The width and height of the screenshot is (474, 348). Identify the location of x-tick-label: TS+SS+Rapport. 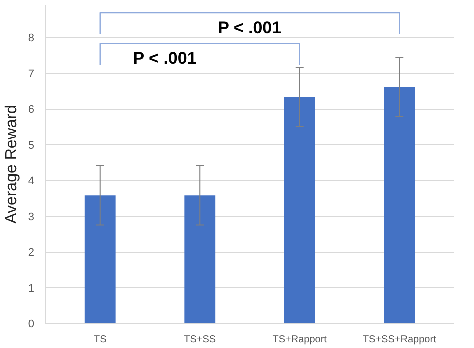
(399, 340).